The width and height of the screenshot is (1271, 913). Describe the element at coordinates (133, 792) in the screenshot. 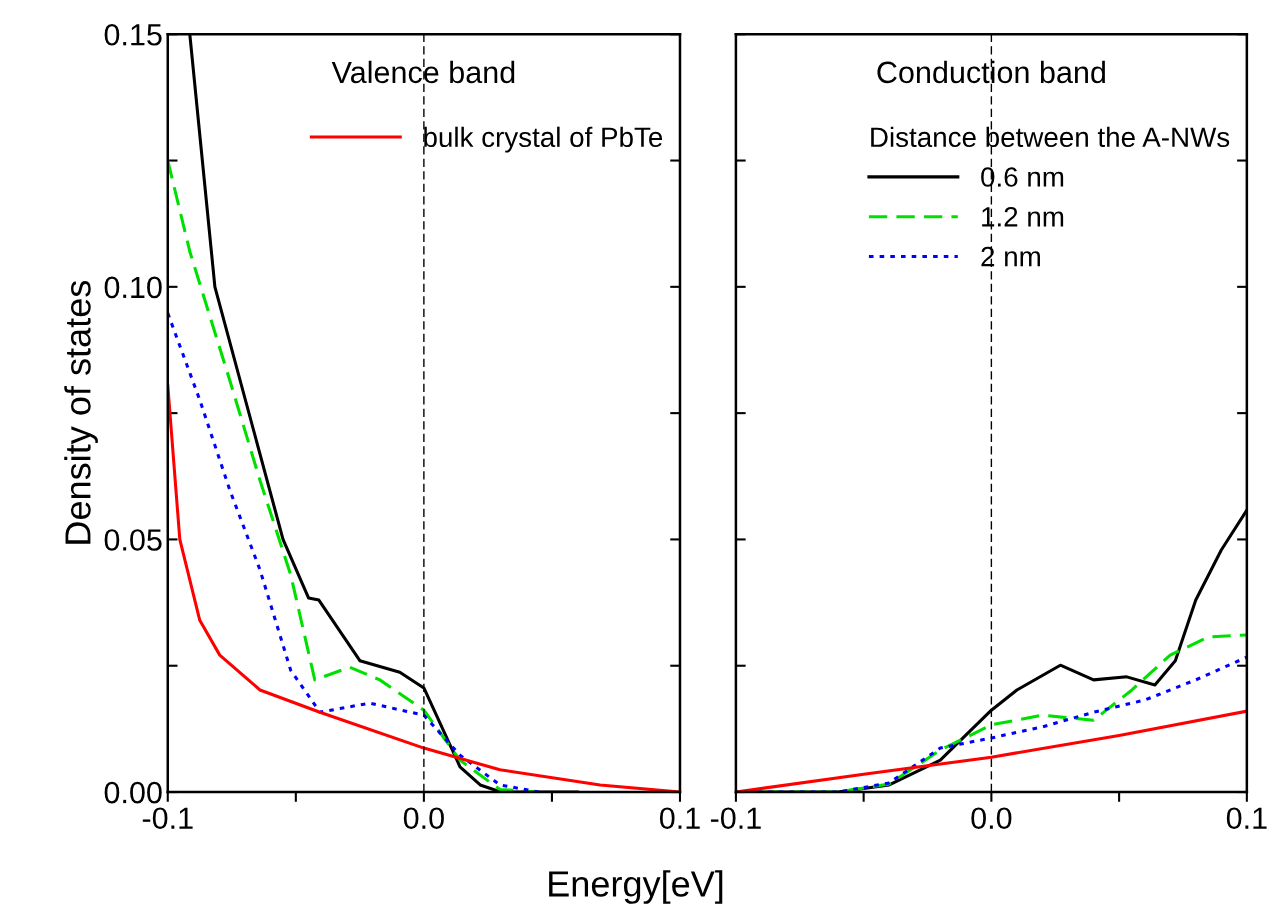

I see `y-tick-label: 0.00` at that location.